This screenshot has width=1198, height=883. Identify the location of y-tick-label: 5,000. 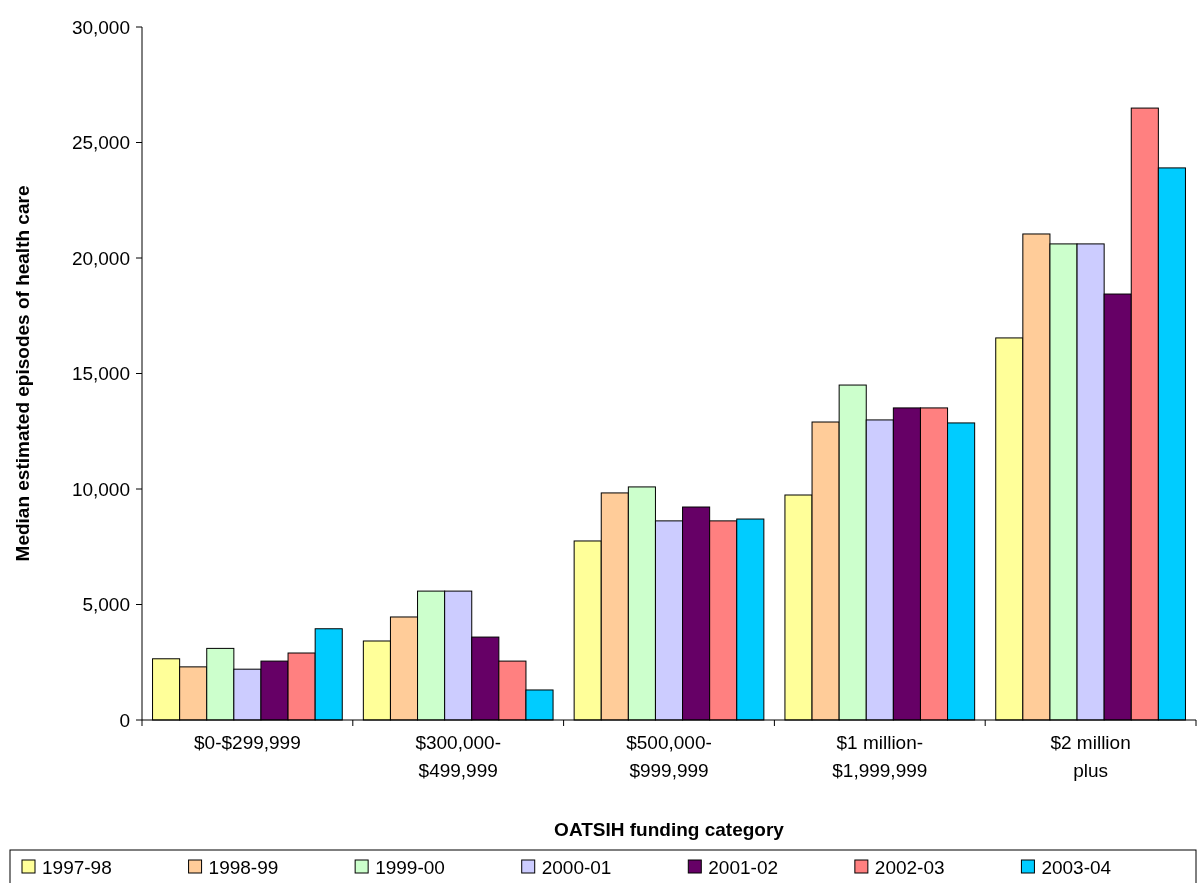
(106, 605).